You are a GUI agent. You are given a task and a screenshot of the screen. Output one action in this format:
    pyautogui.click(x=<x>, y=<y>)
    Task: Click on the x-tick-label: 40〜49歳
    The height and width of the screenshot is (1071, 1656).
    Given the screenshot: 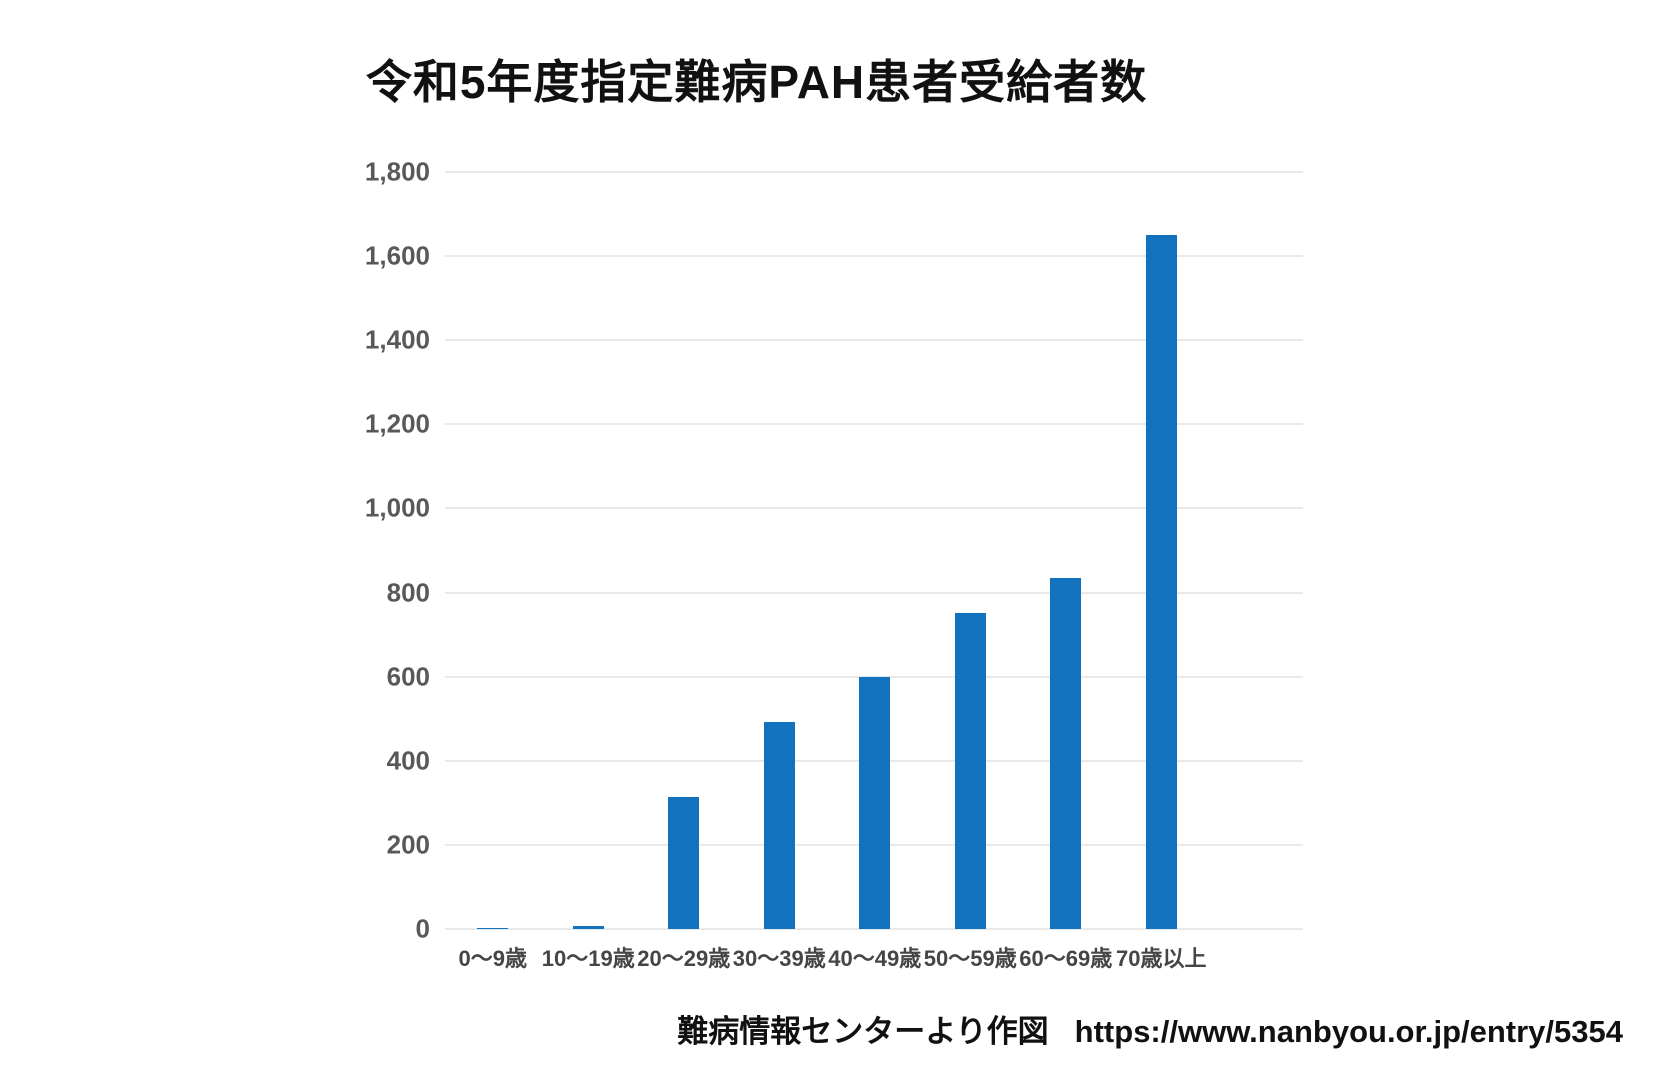 What is the action you would take?
    pyautogui.click(x=875, y=958)
    